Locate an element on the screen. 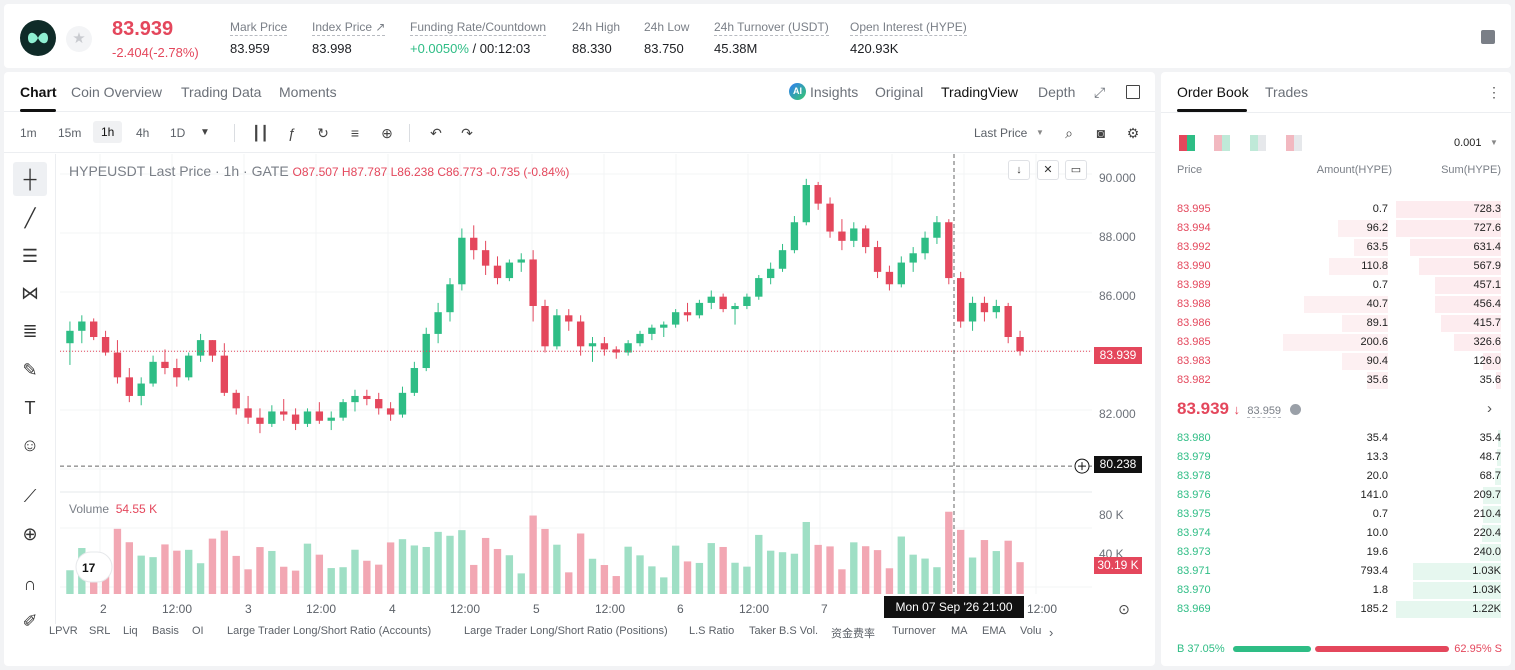  text-icon: T is located at coordinates (30, 408).